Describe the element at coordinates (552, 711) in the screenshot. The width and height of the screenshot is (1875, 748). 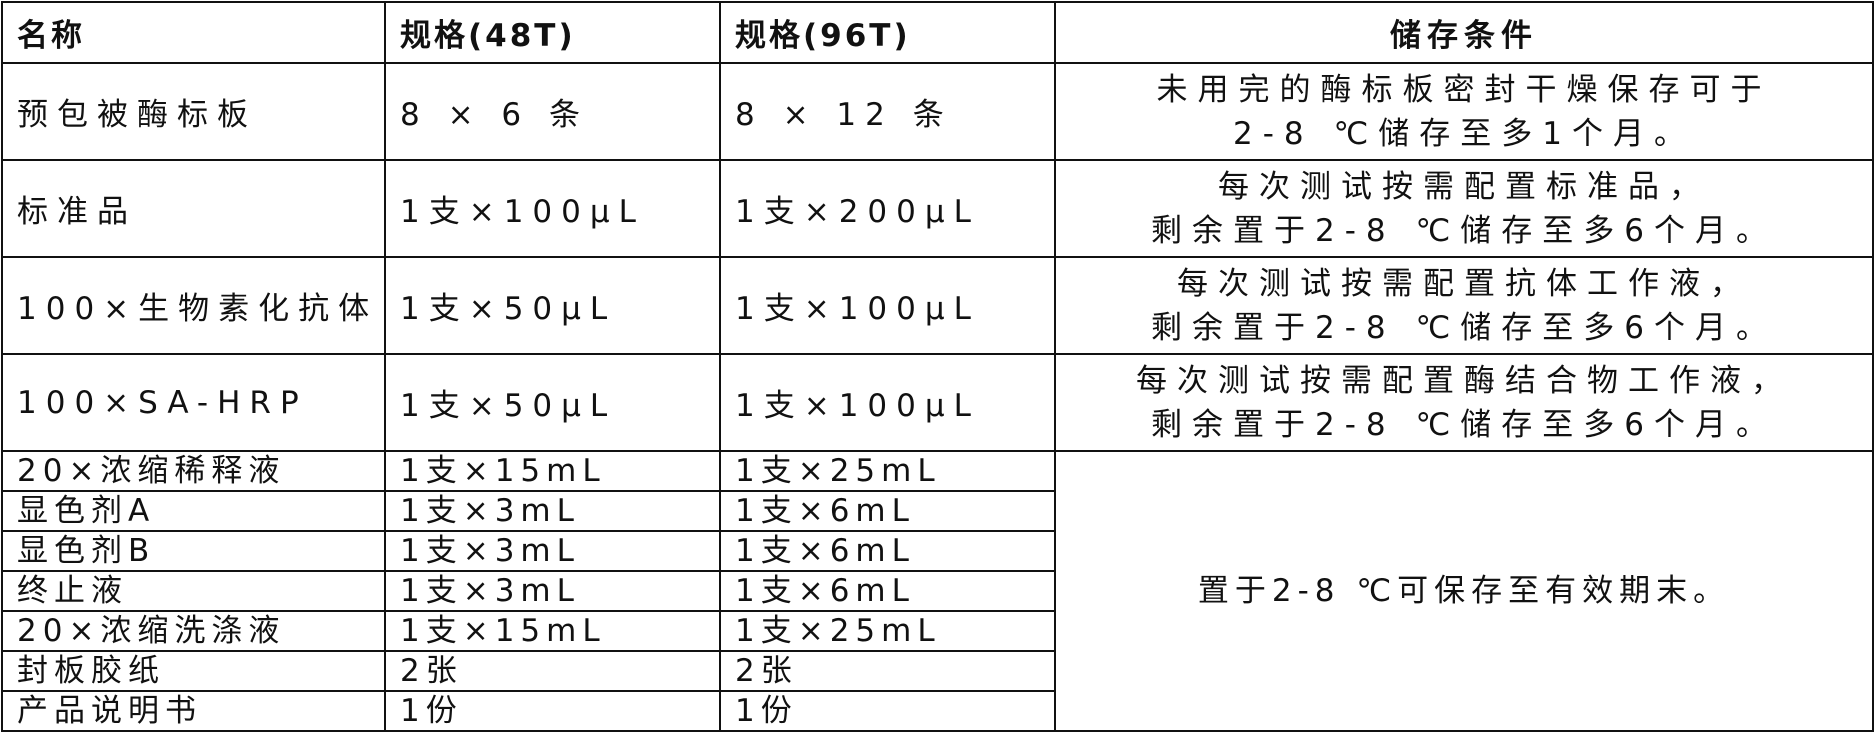
I see `spec-48t: 1份` at that location.